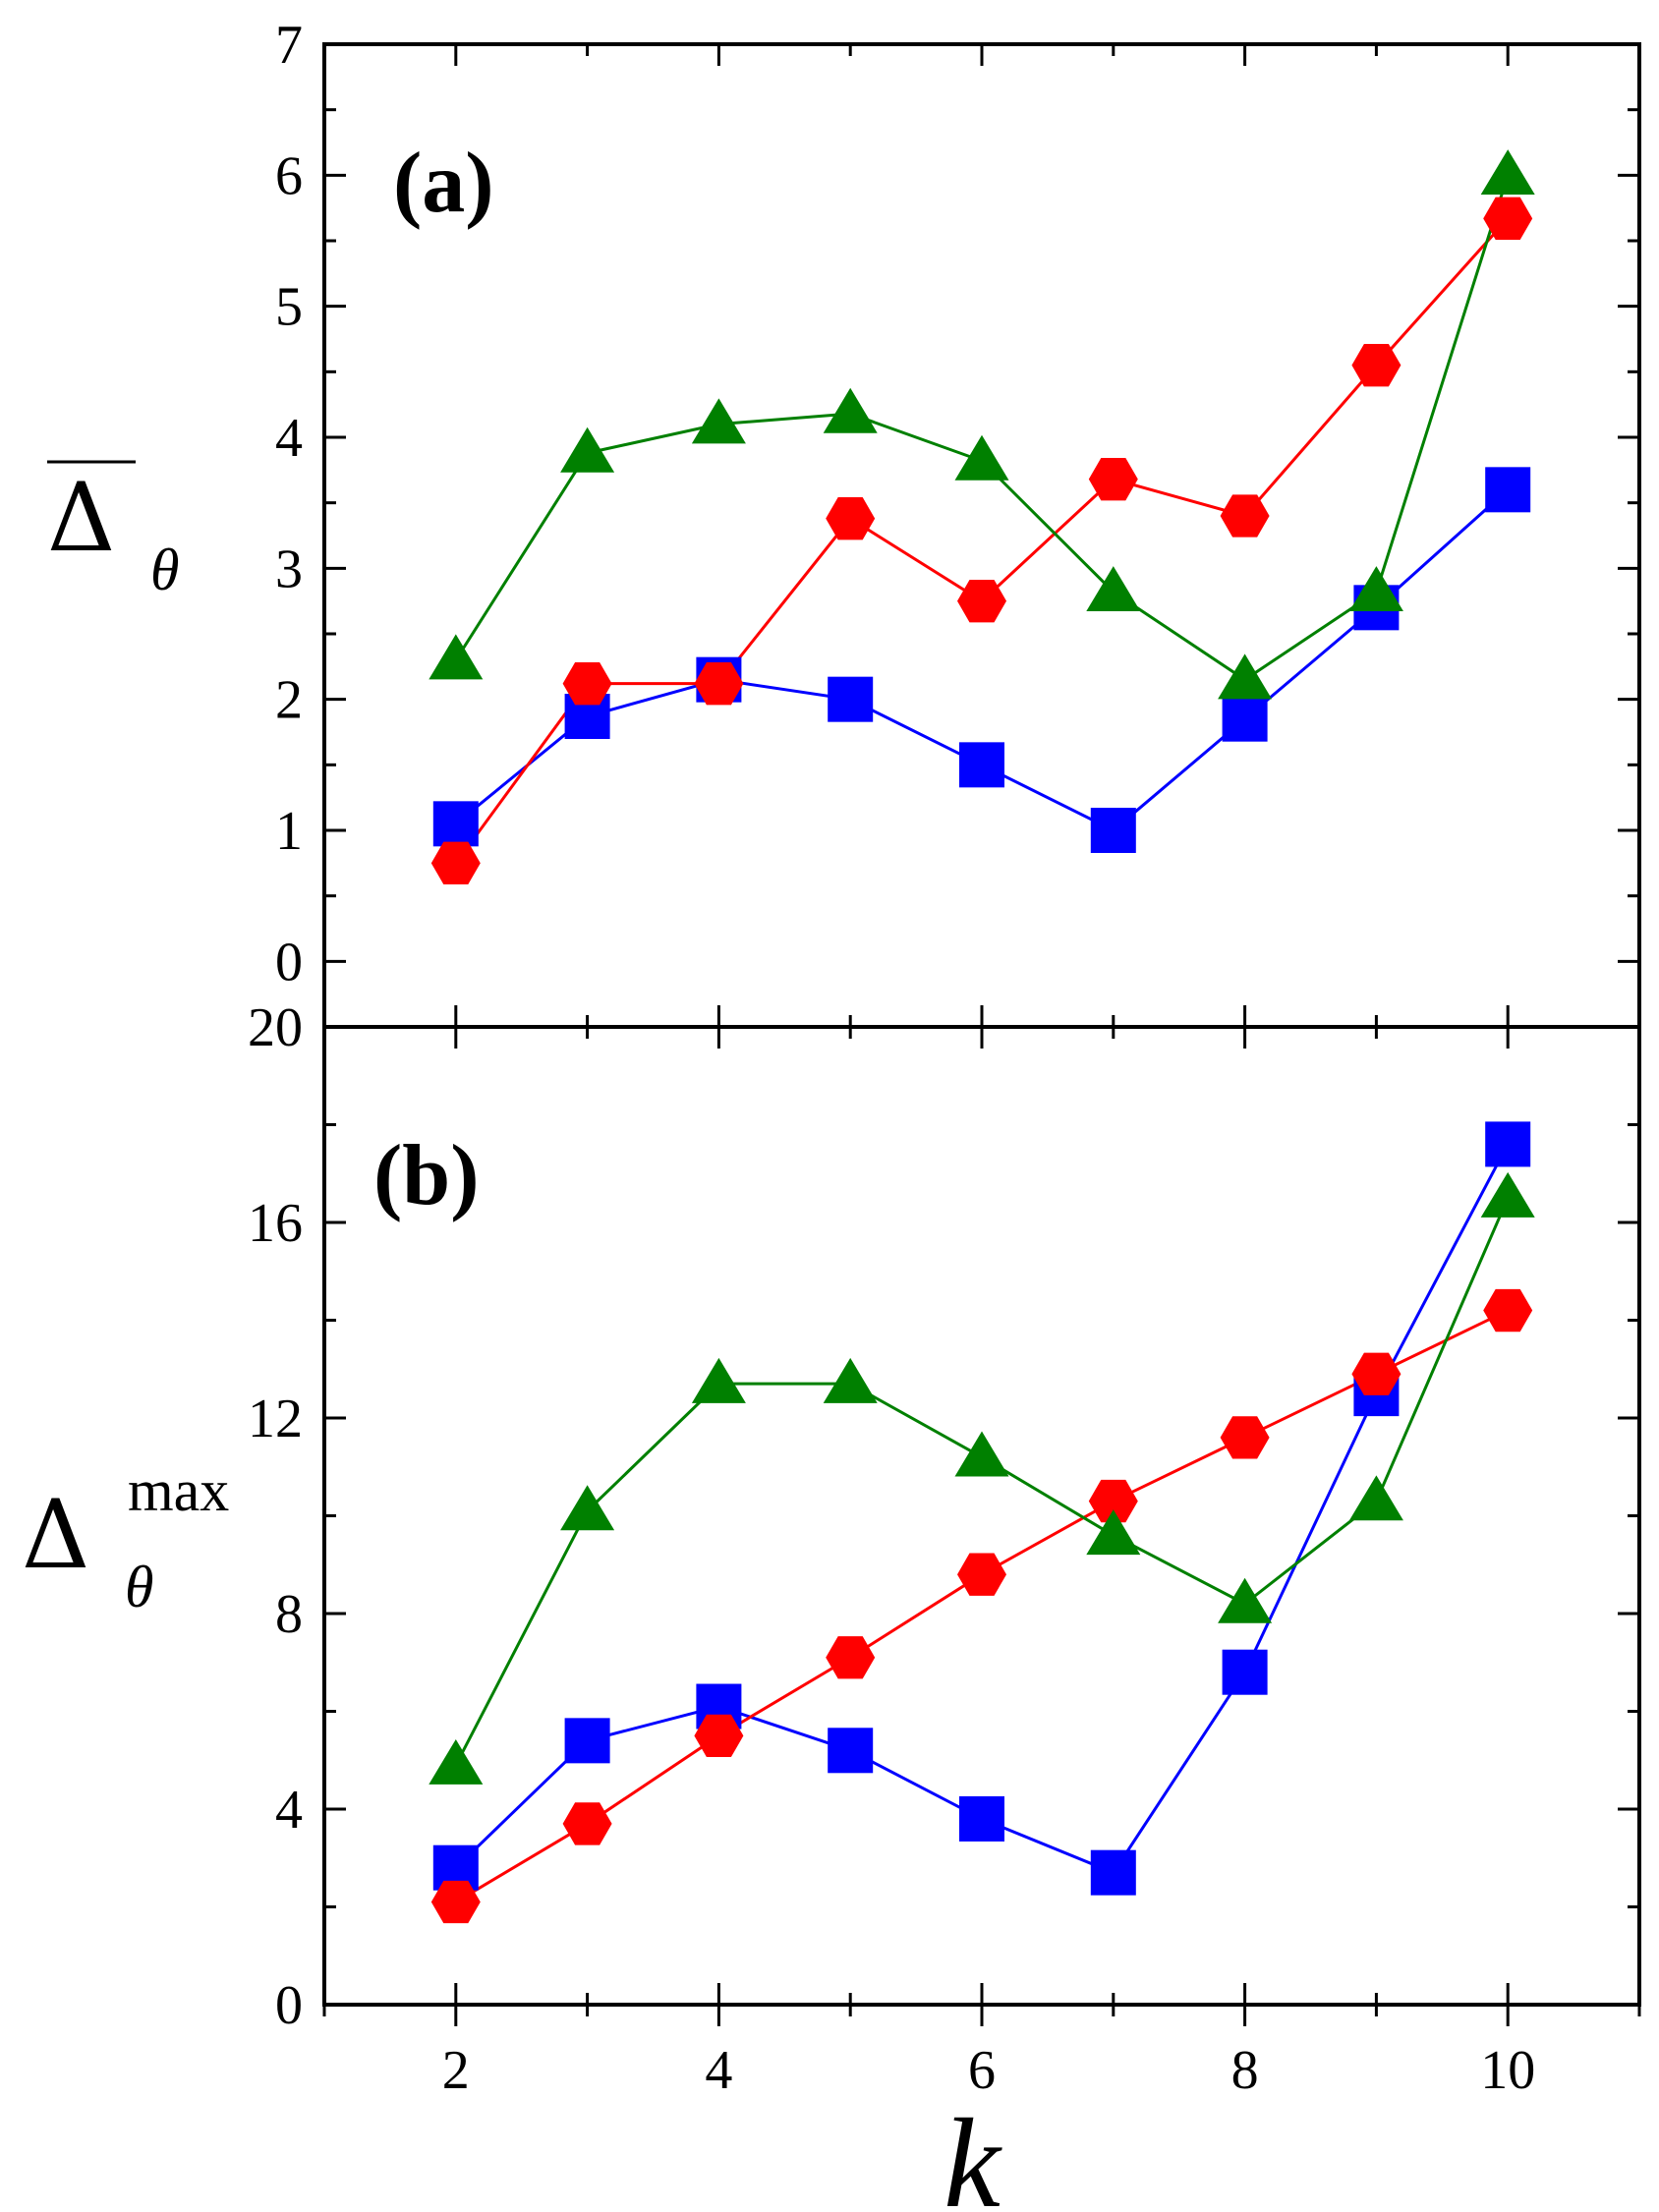 This screenshot has width=1659, height=2212. I want to click on y-tick-label: 7, so click(289, 45).